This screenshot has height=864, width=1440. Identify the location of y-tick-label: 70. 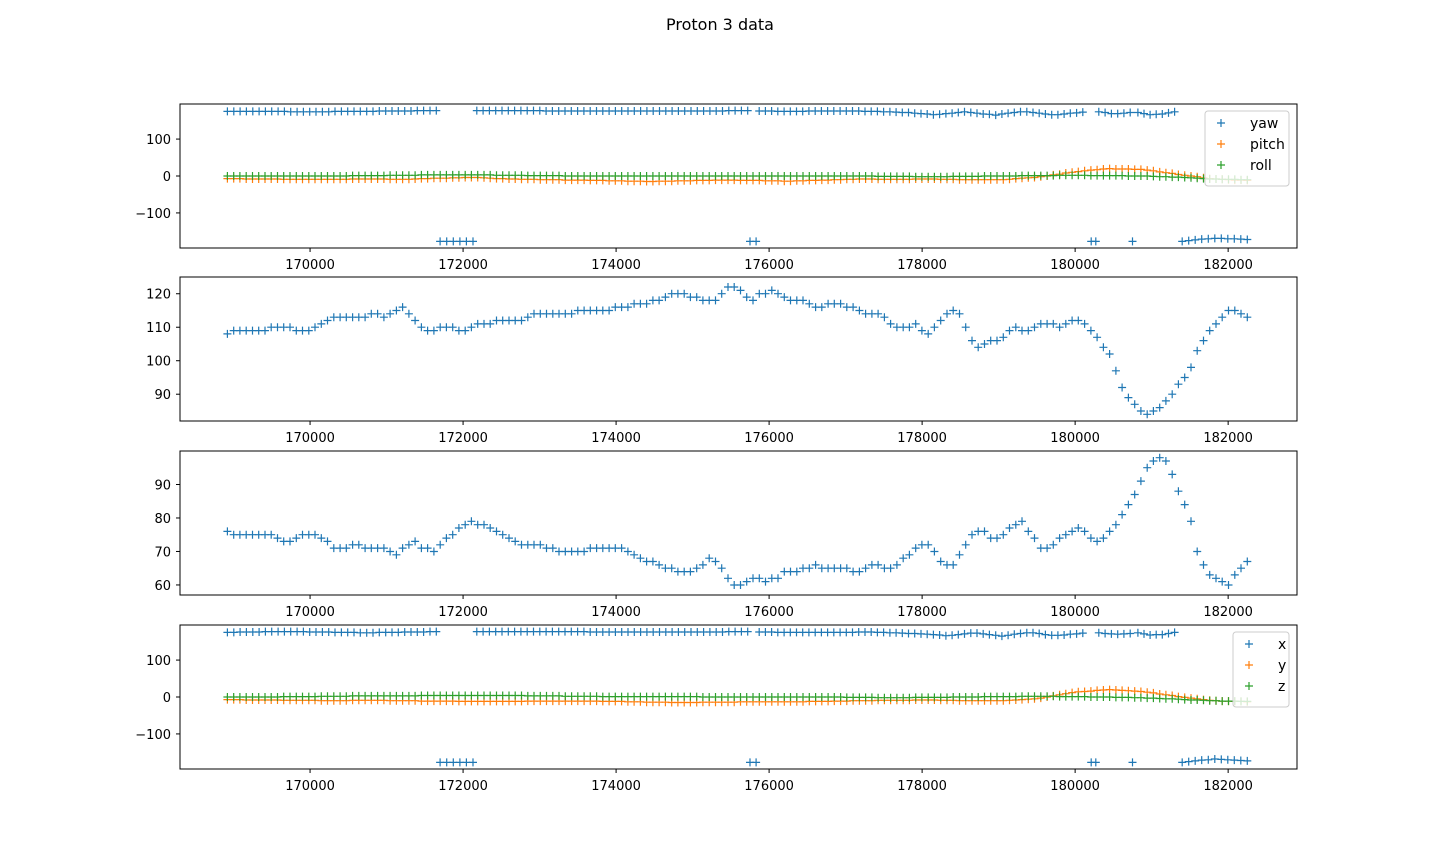
(162, 552).